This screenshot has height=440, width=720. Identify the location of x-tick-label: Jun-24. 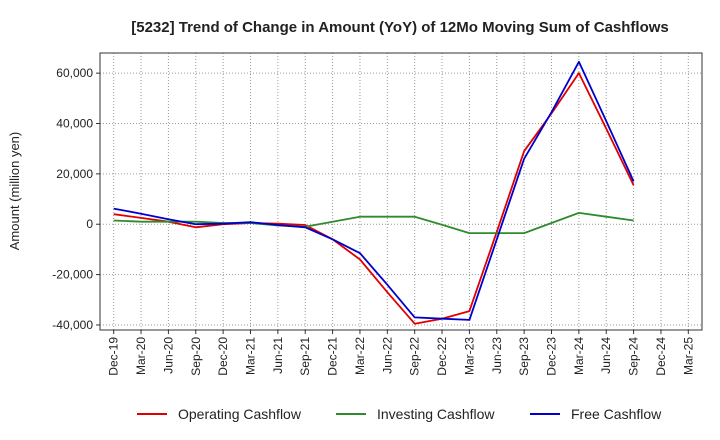
(606, 355).